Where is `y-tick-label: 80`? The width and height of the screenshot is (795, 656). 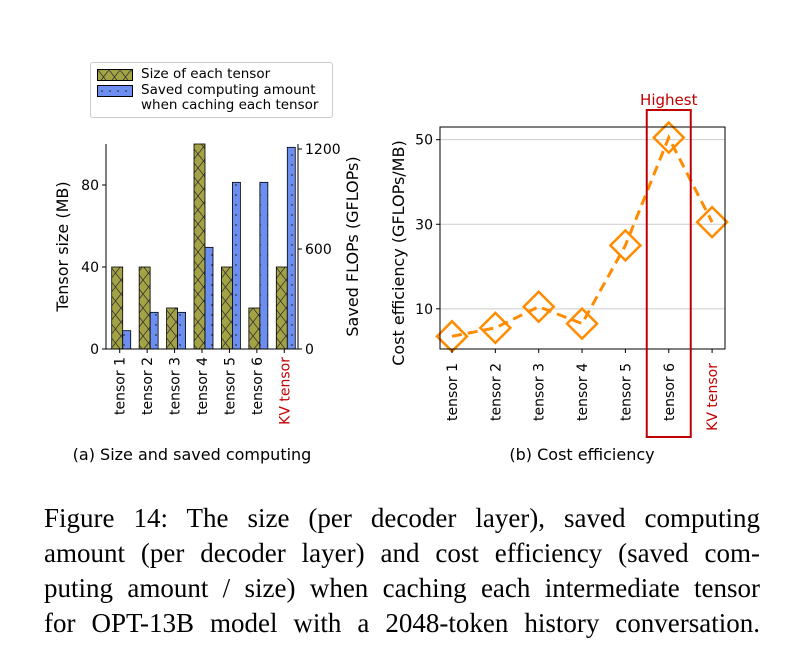 y-tick-label: 80 is located at coordinates (90, 186).